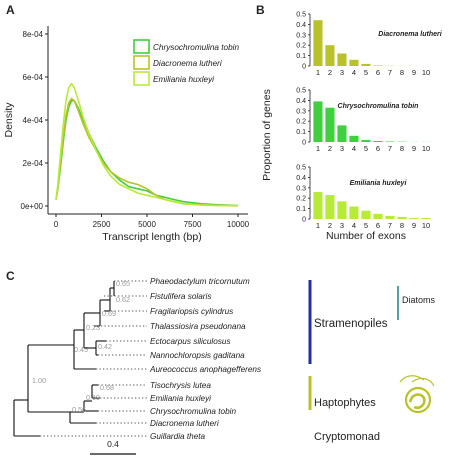 This screenshot has width=474, height=463. Describe the element at coordinates (147, 224) in the screenshot. I see `density-x-tick-label: 5000` at that location.